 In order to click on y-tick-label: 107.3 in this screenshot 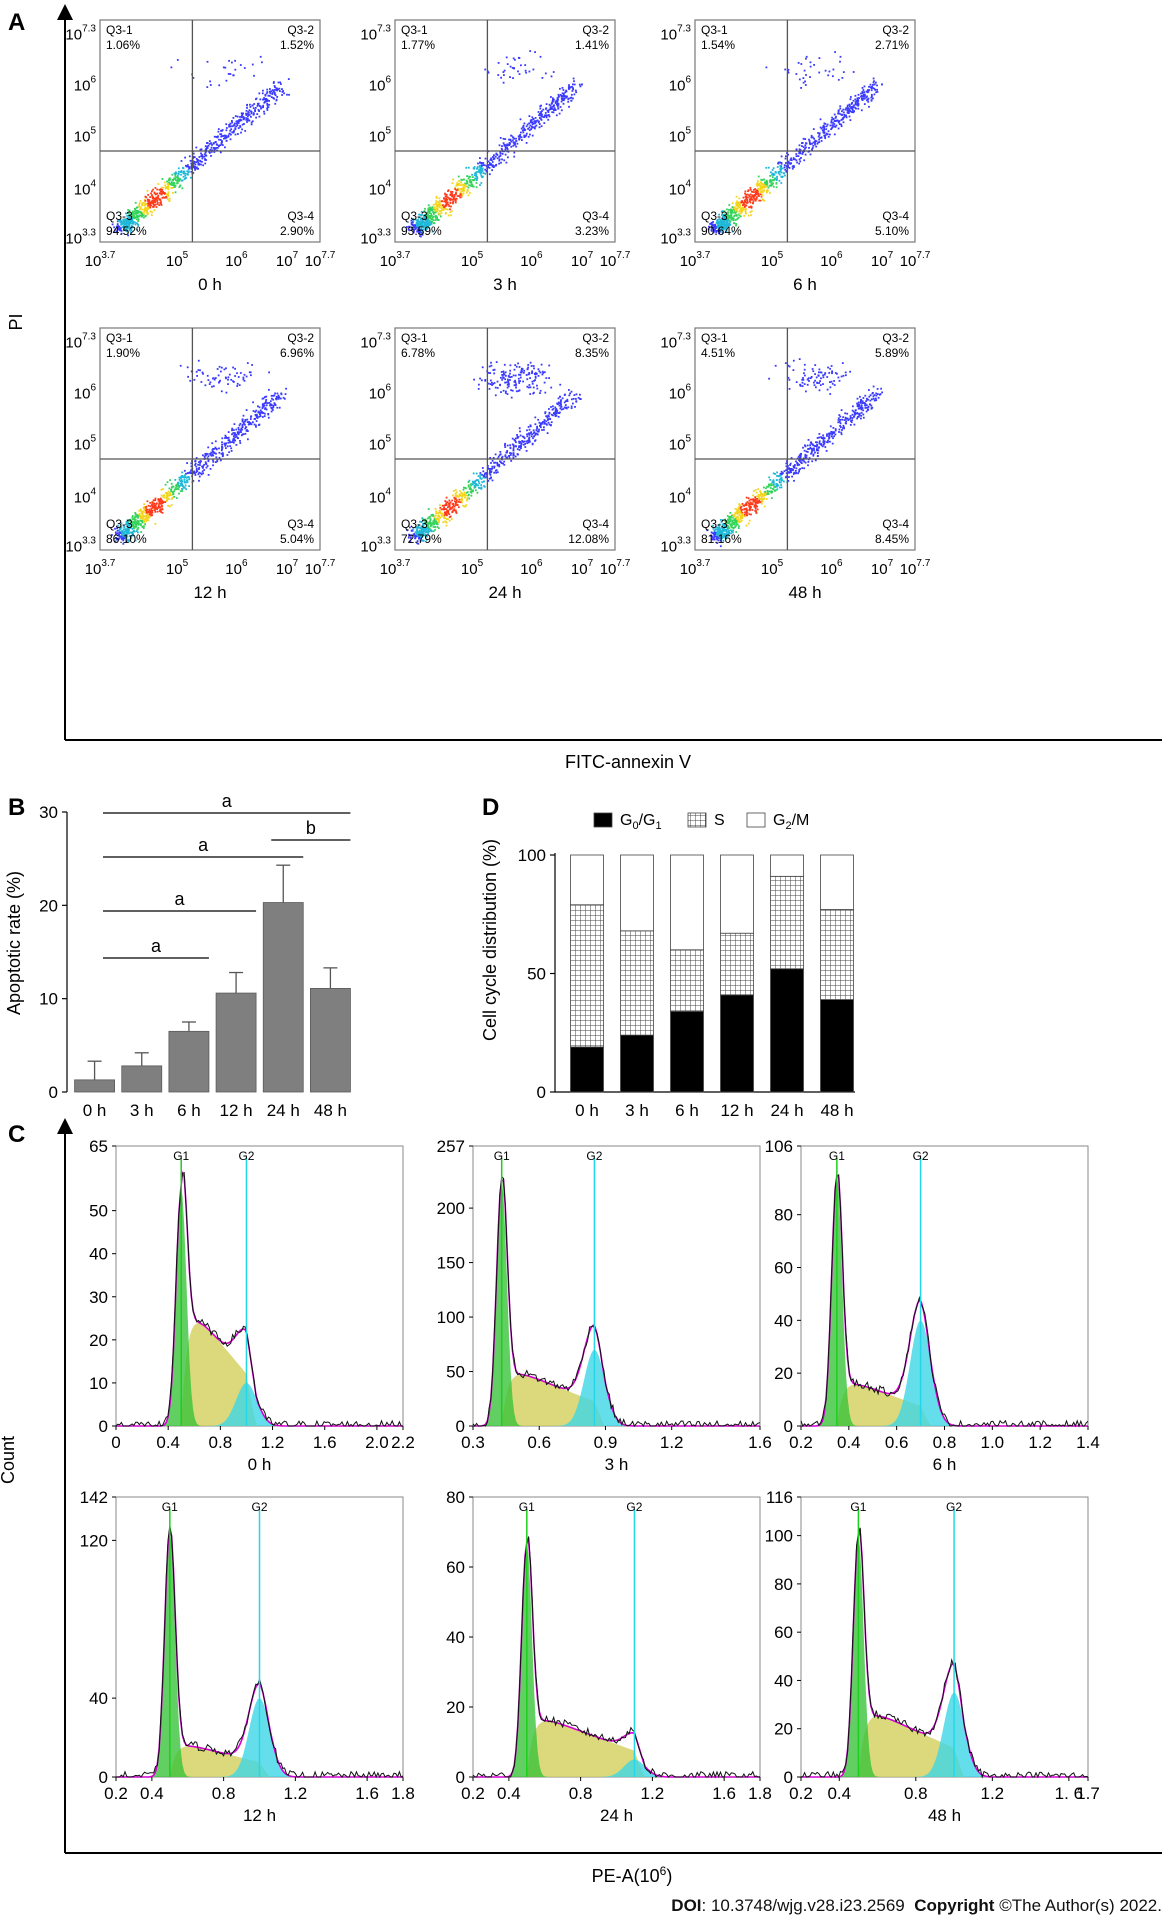, I will do `click(375, 33)`.